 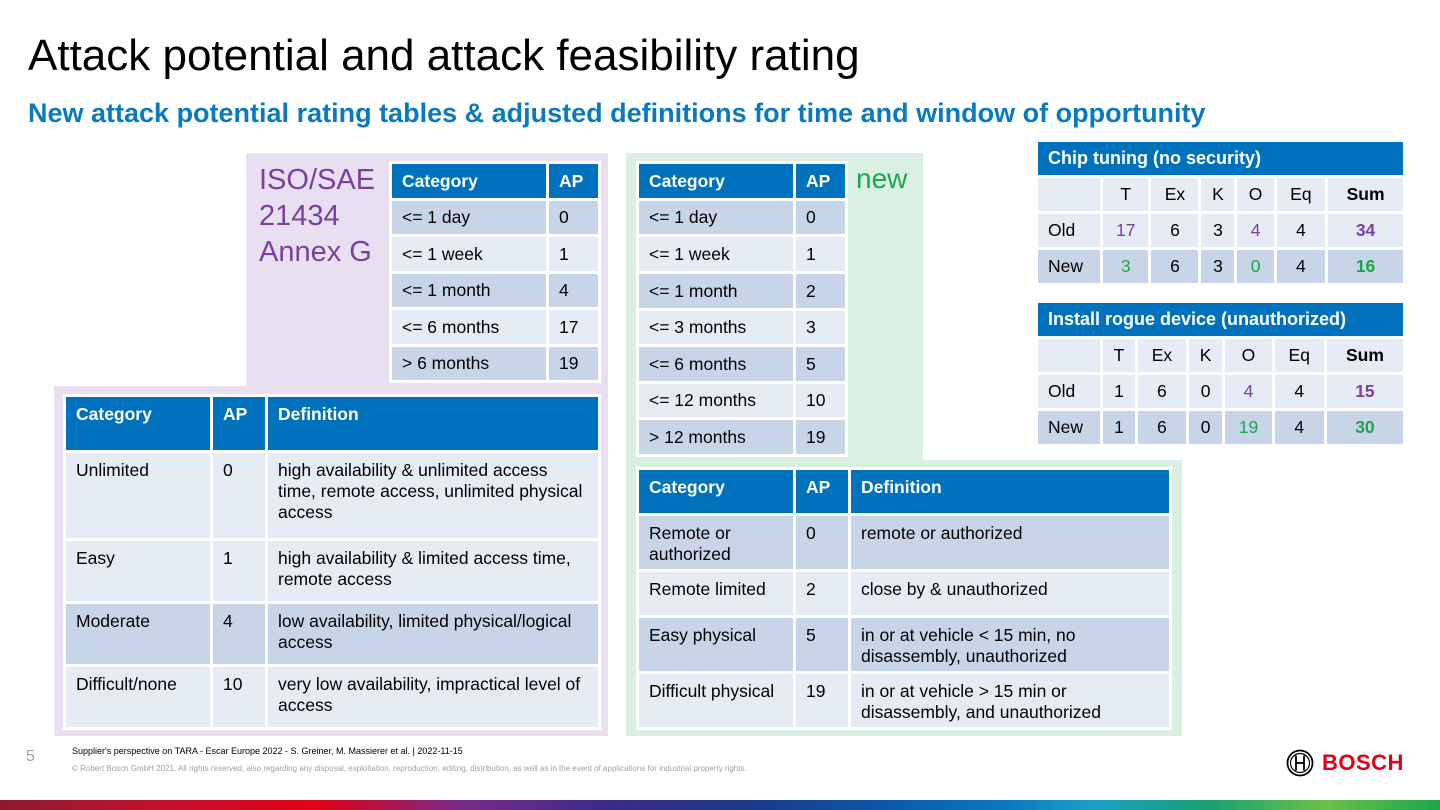 I want to click on table-row: <= 1 month 2, so click(x=742, y=291).